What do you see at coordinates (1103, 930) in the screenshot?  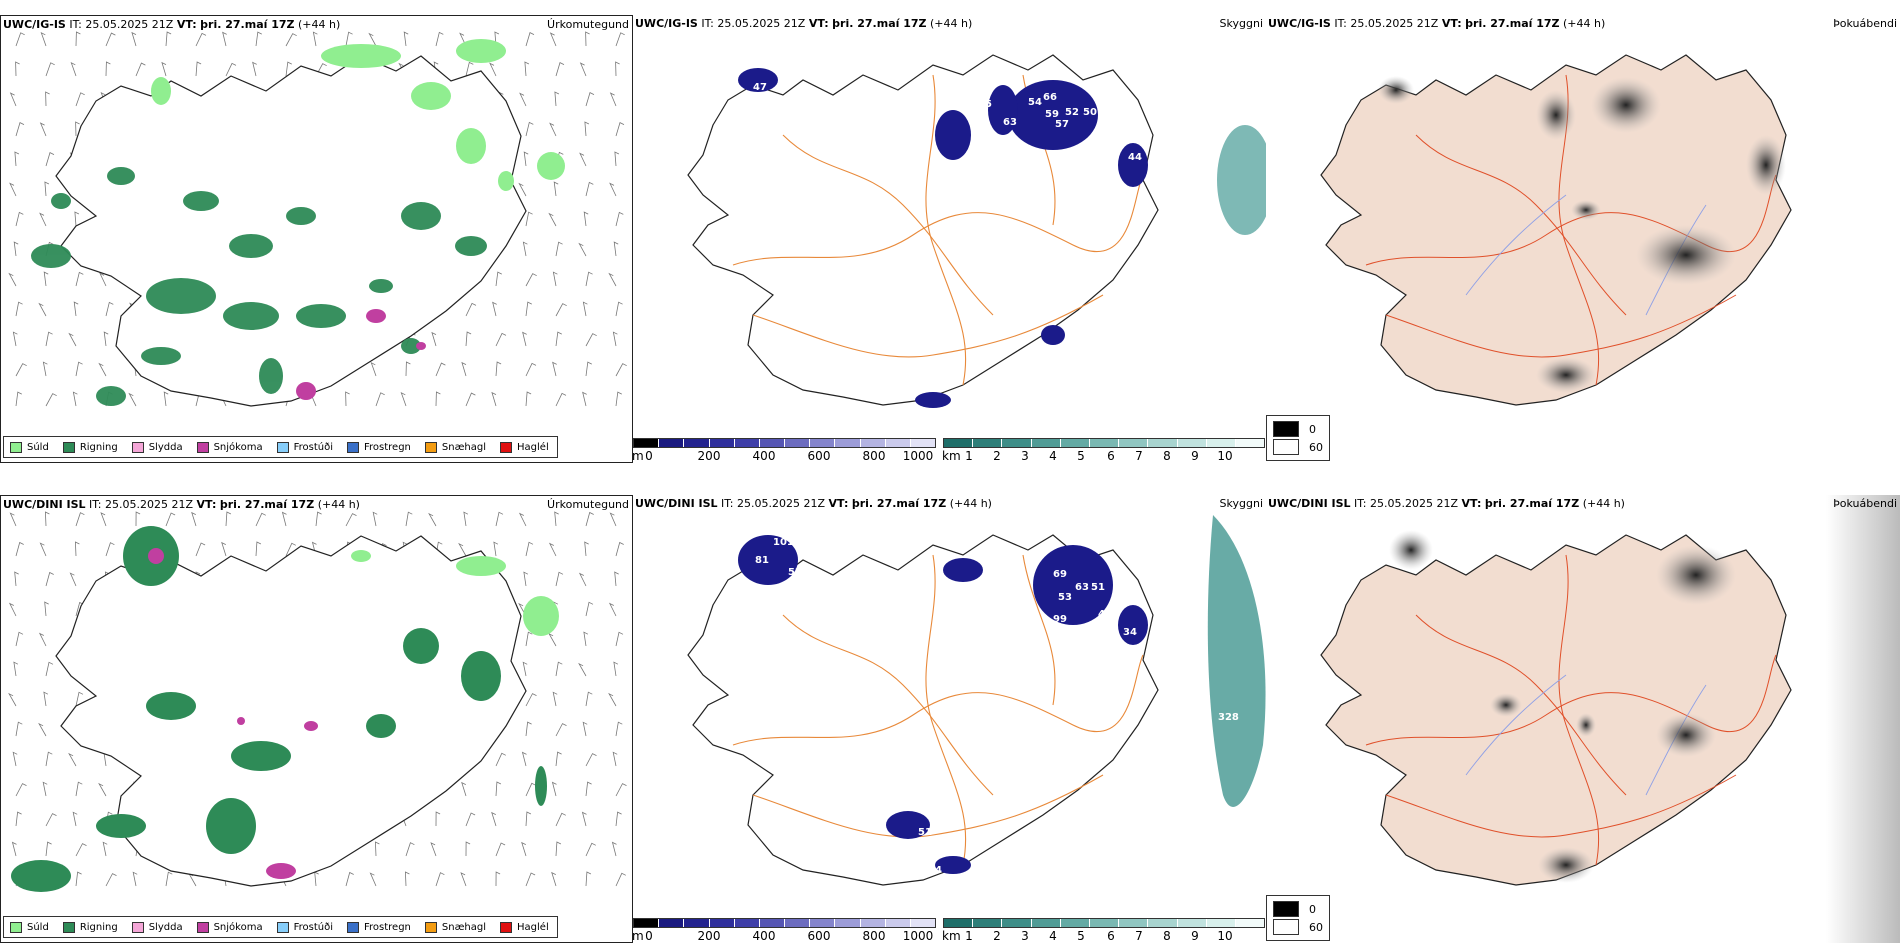 I see `visibility-colorbar: km 1 2 3 4 5 6 7 8 9 10` at bounding box center [1103, 930].